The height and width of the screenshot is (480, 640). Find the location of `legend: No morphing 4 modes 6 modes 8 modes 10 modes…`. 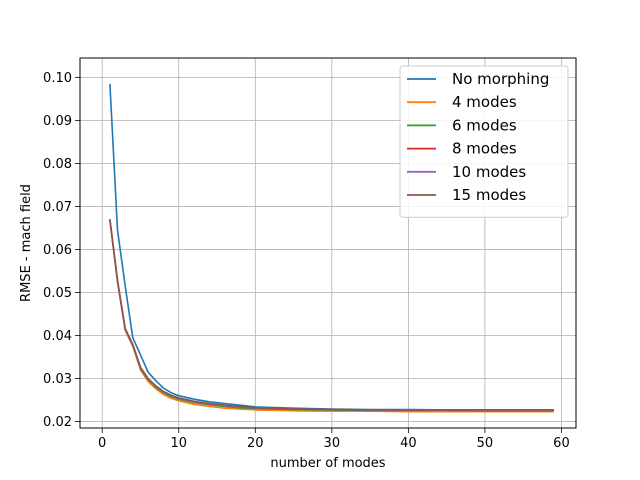

legend: No morphing 4 modes 6 modes 8 modes 10 modes… is located at coordinates (484, 141).